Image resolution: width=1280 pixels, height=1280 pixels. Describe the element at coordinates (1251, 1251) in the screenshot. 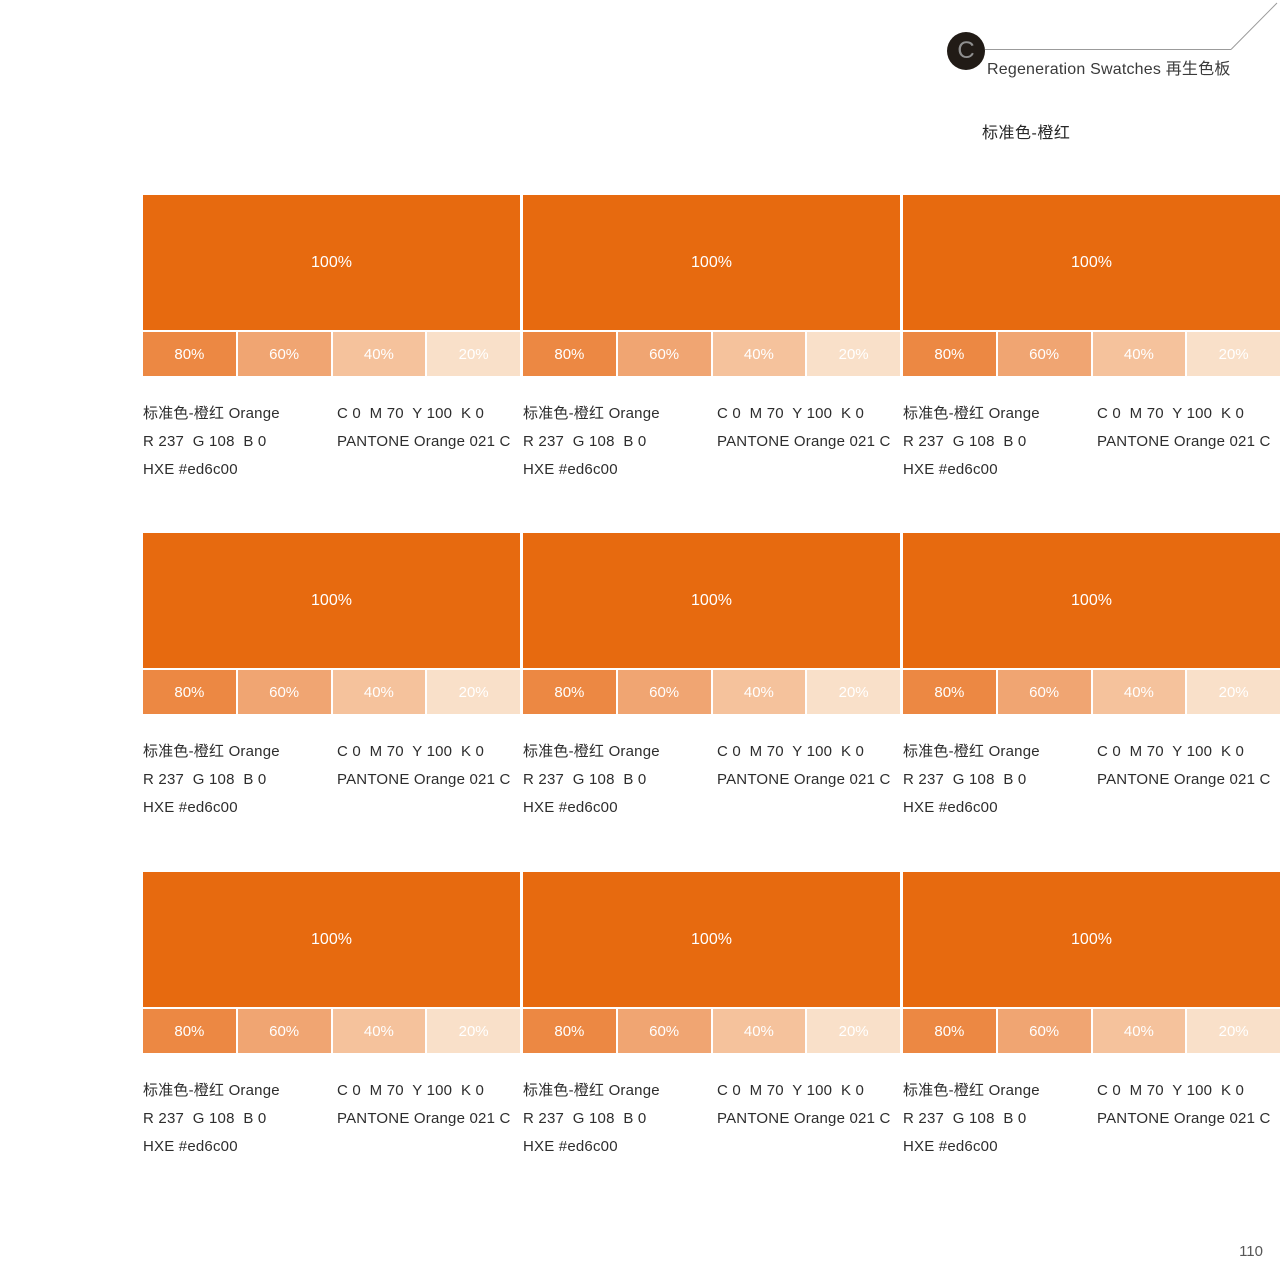

I see `page-number: 110` at that location.